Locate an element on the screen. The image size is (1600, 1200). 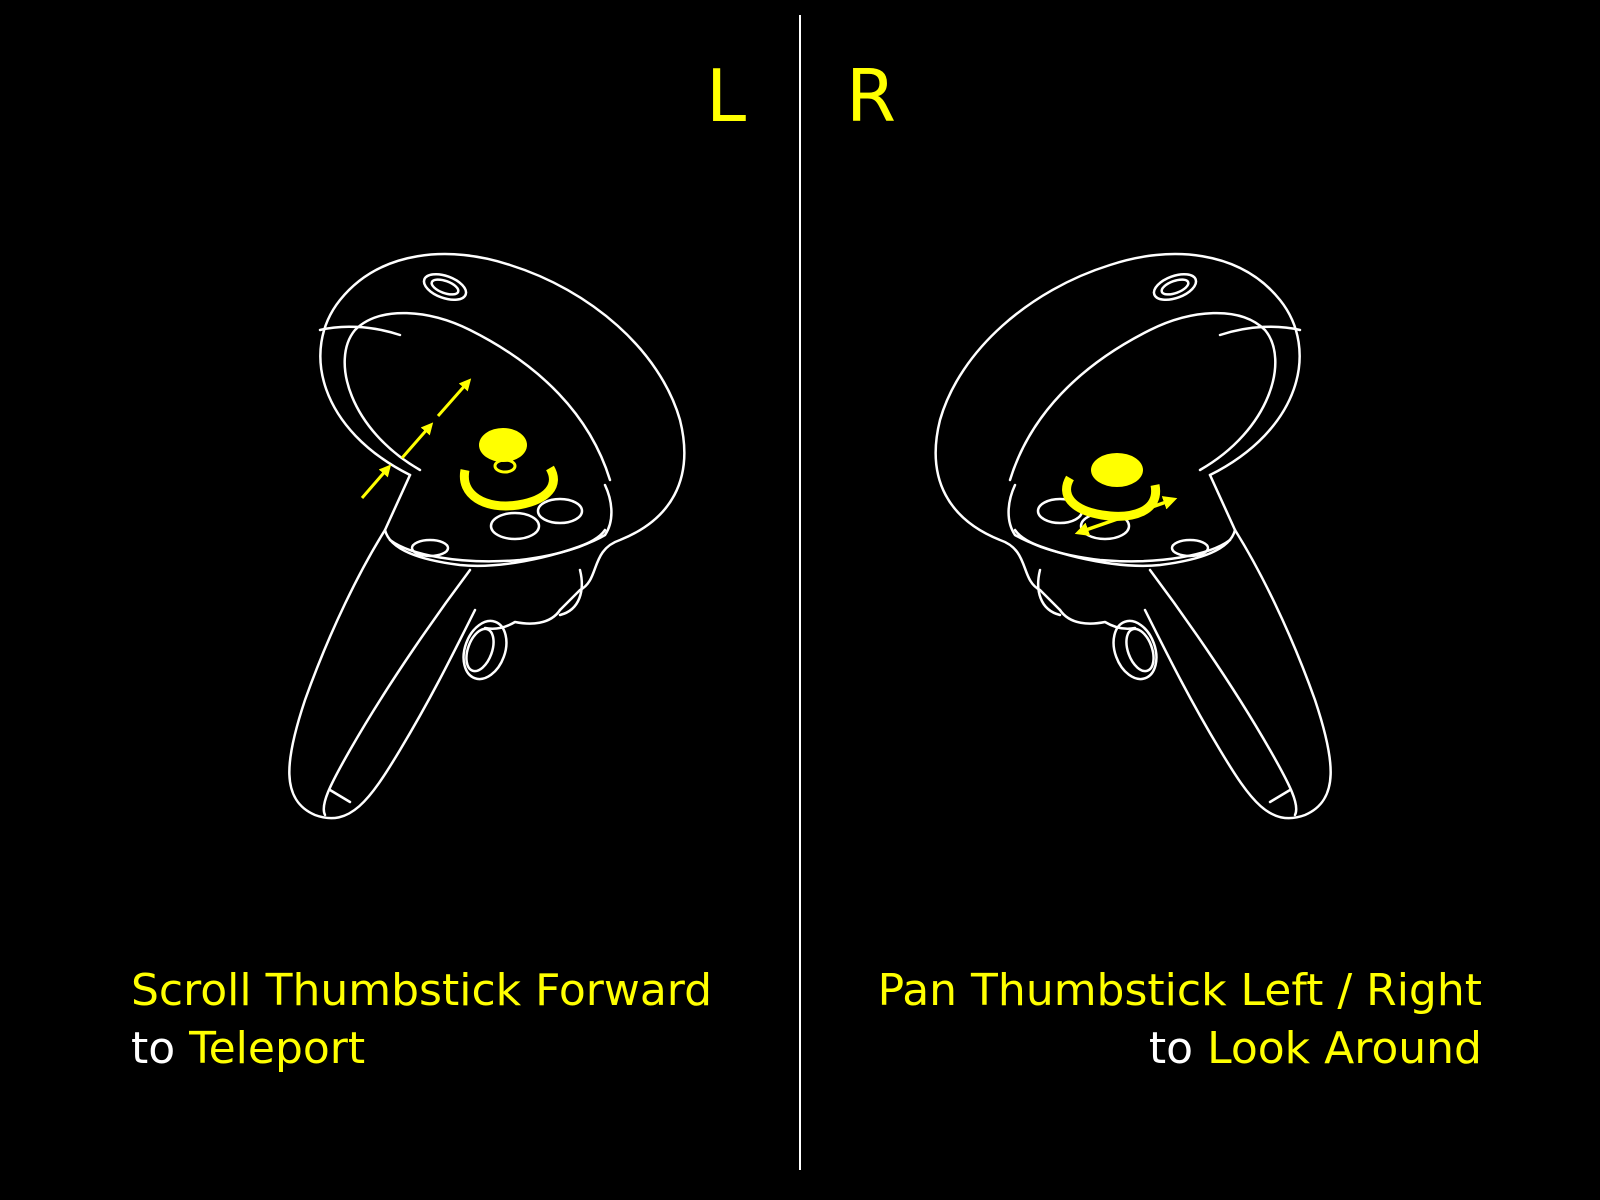
right-hand-label: R is located at coordinates (871, 96).